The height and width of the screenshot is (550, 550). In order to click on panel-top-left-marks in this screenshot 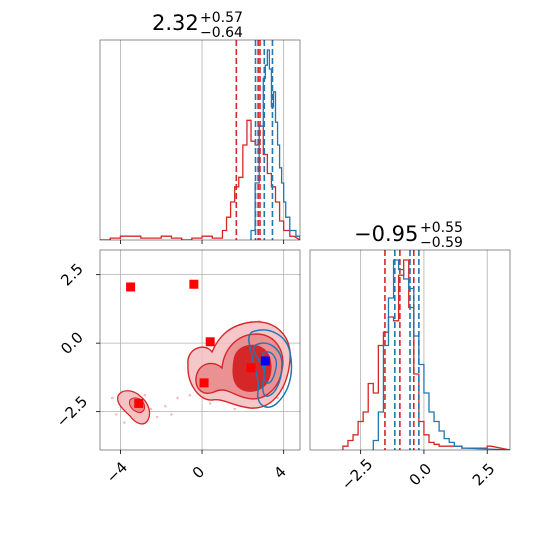, I will do `click(200, 140)`.